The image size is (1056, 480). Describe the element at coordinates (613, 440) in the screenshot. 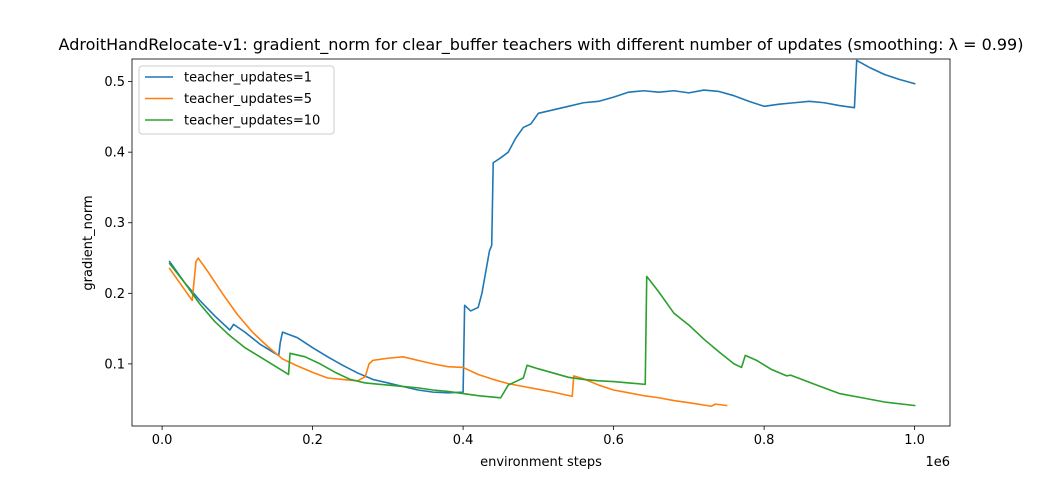

I see `x-tick-label: 0.6` at that location.